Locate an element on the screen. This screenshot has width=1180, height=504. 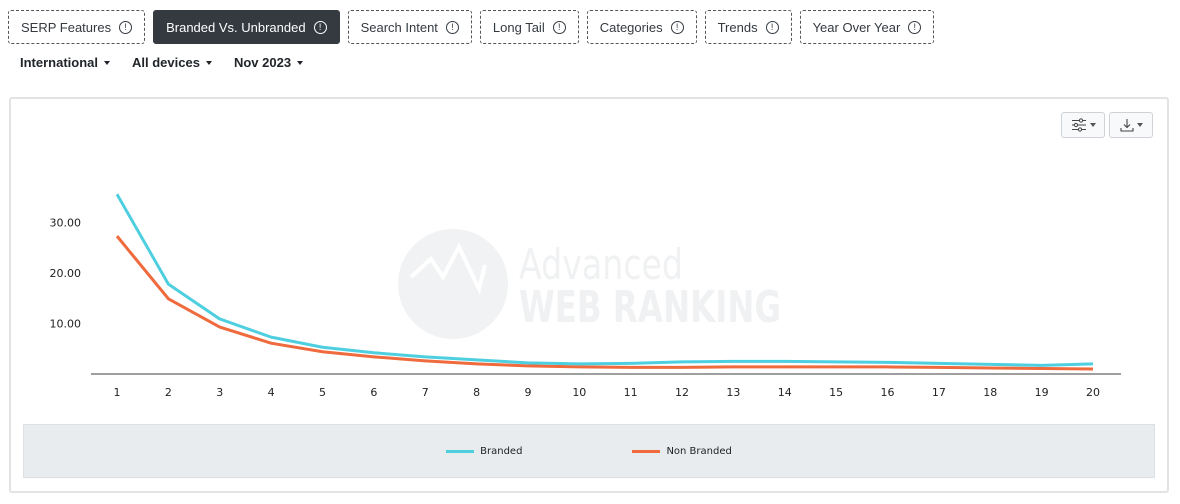
x-tick-label: 1 is located at coordinates (117, 392).